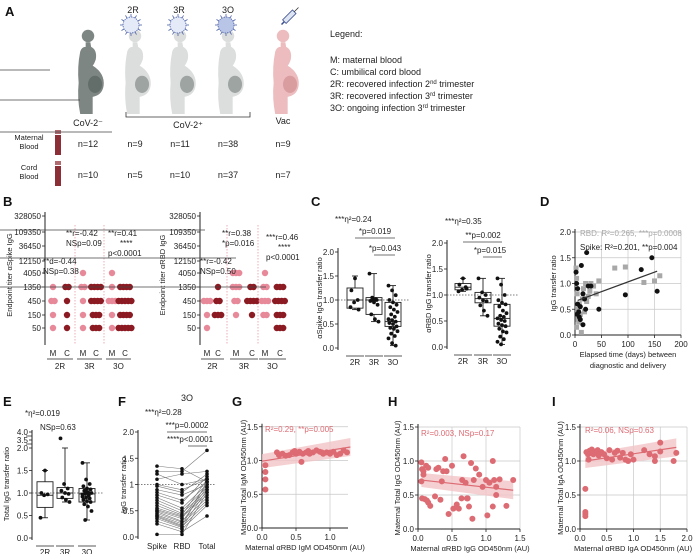 The height and width of the screenshot is (554, 700). What do you see at coordinates (132, 485) in the screenshot?
I see `tick-label: 1` at bounding box center [132, 485].